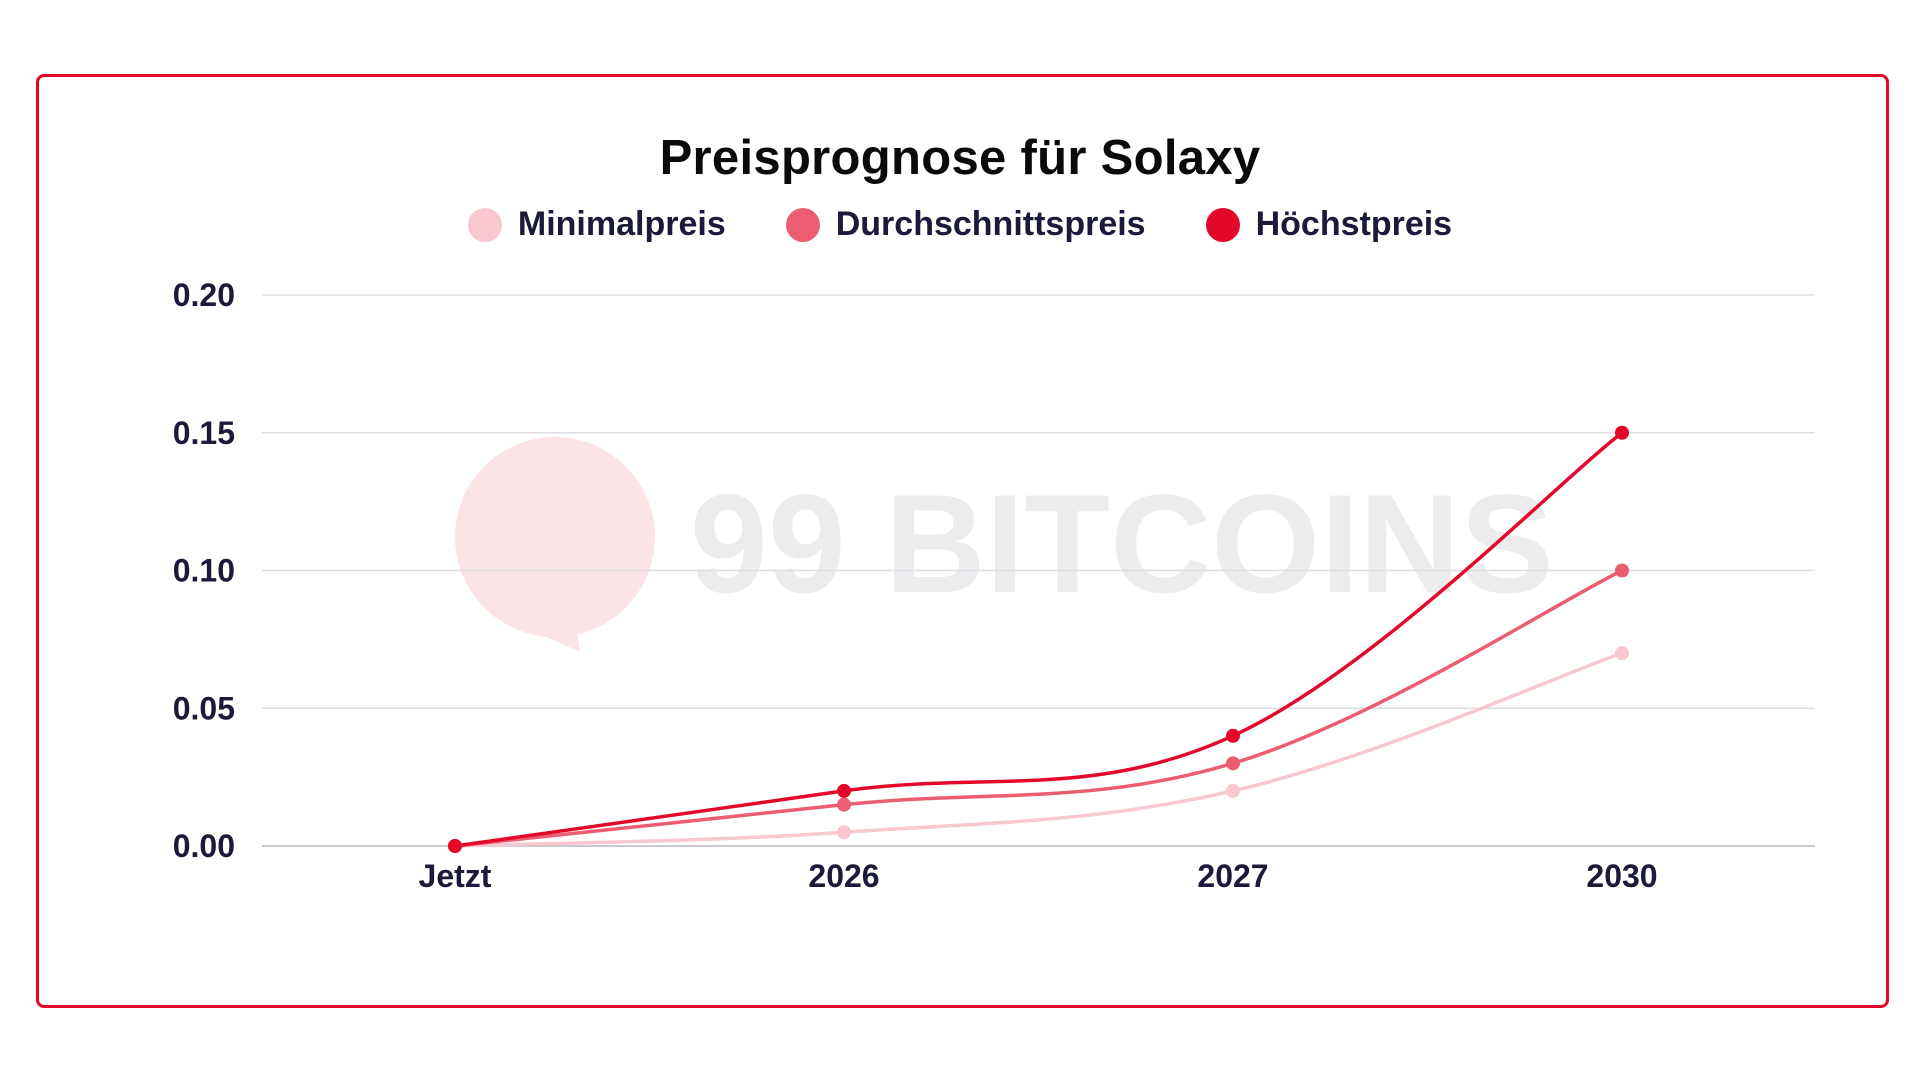 This screenshot has height=1080, width=1920. Describe the element at coordinates (960, 158) in the screenshot. I see `chart-title: Preisprognose für Solaxy` at that location.